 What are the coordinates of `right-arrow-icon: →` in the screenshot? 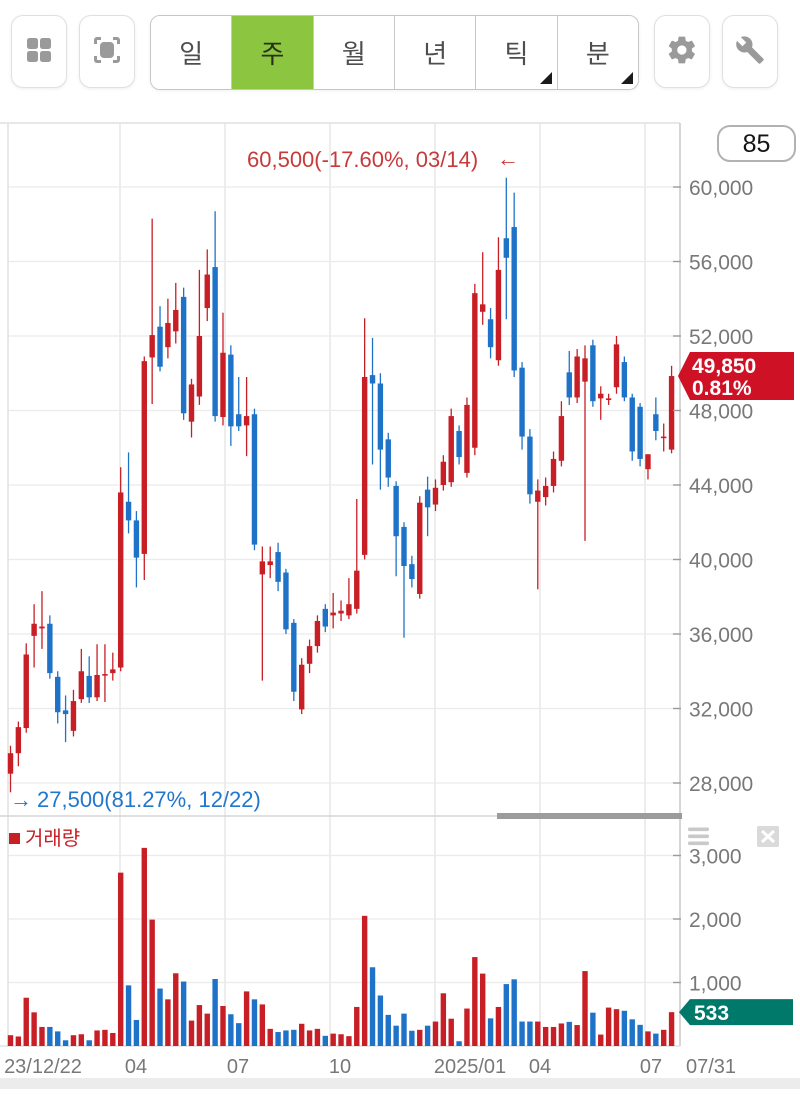 It's located at (21, 799).